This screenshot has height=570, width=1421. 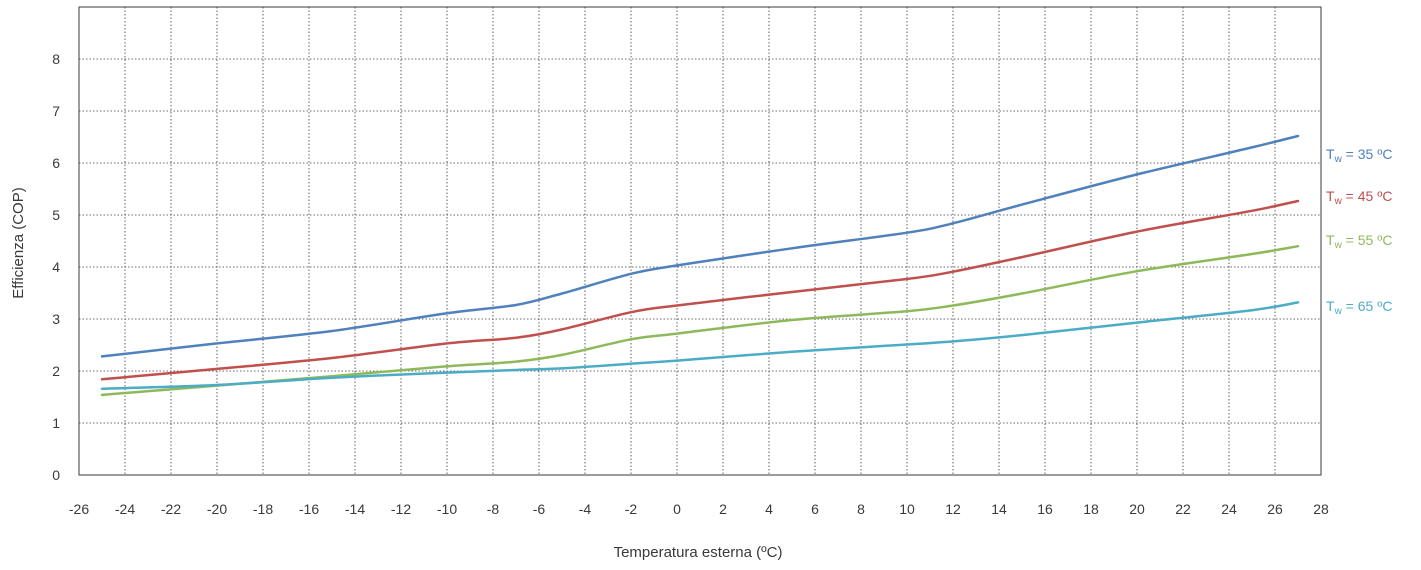 I want to click on y-tick-label: 8, so click(x=56, y=59).